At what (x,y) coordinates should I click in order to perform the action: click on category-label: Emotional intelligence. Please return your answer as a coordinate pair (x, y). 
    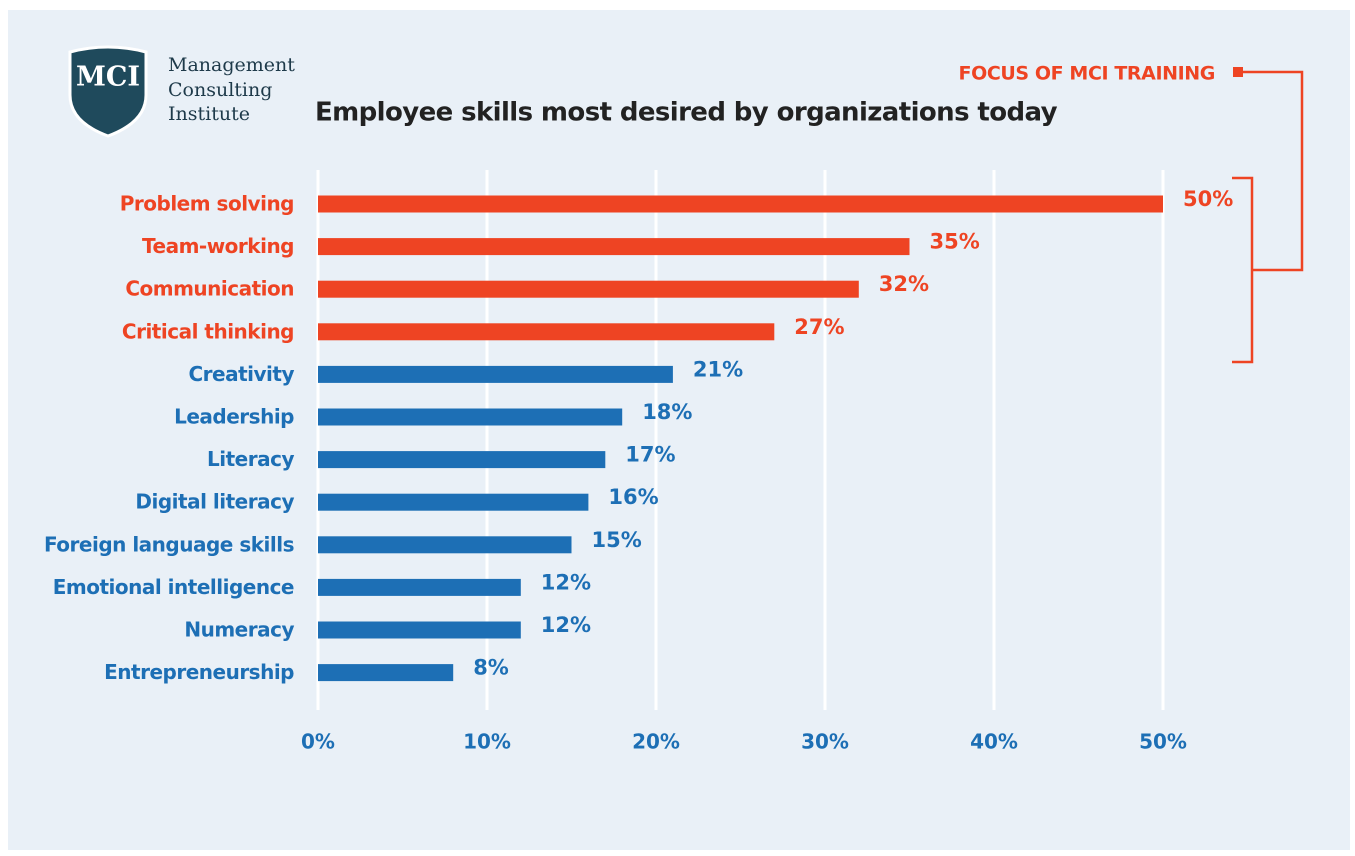
    Looking at the image, I should click on (173, 587).